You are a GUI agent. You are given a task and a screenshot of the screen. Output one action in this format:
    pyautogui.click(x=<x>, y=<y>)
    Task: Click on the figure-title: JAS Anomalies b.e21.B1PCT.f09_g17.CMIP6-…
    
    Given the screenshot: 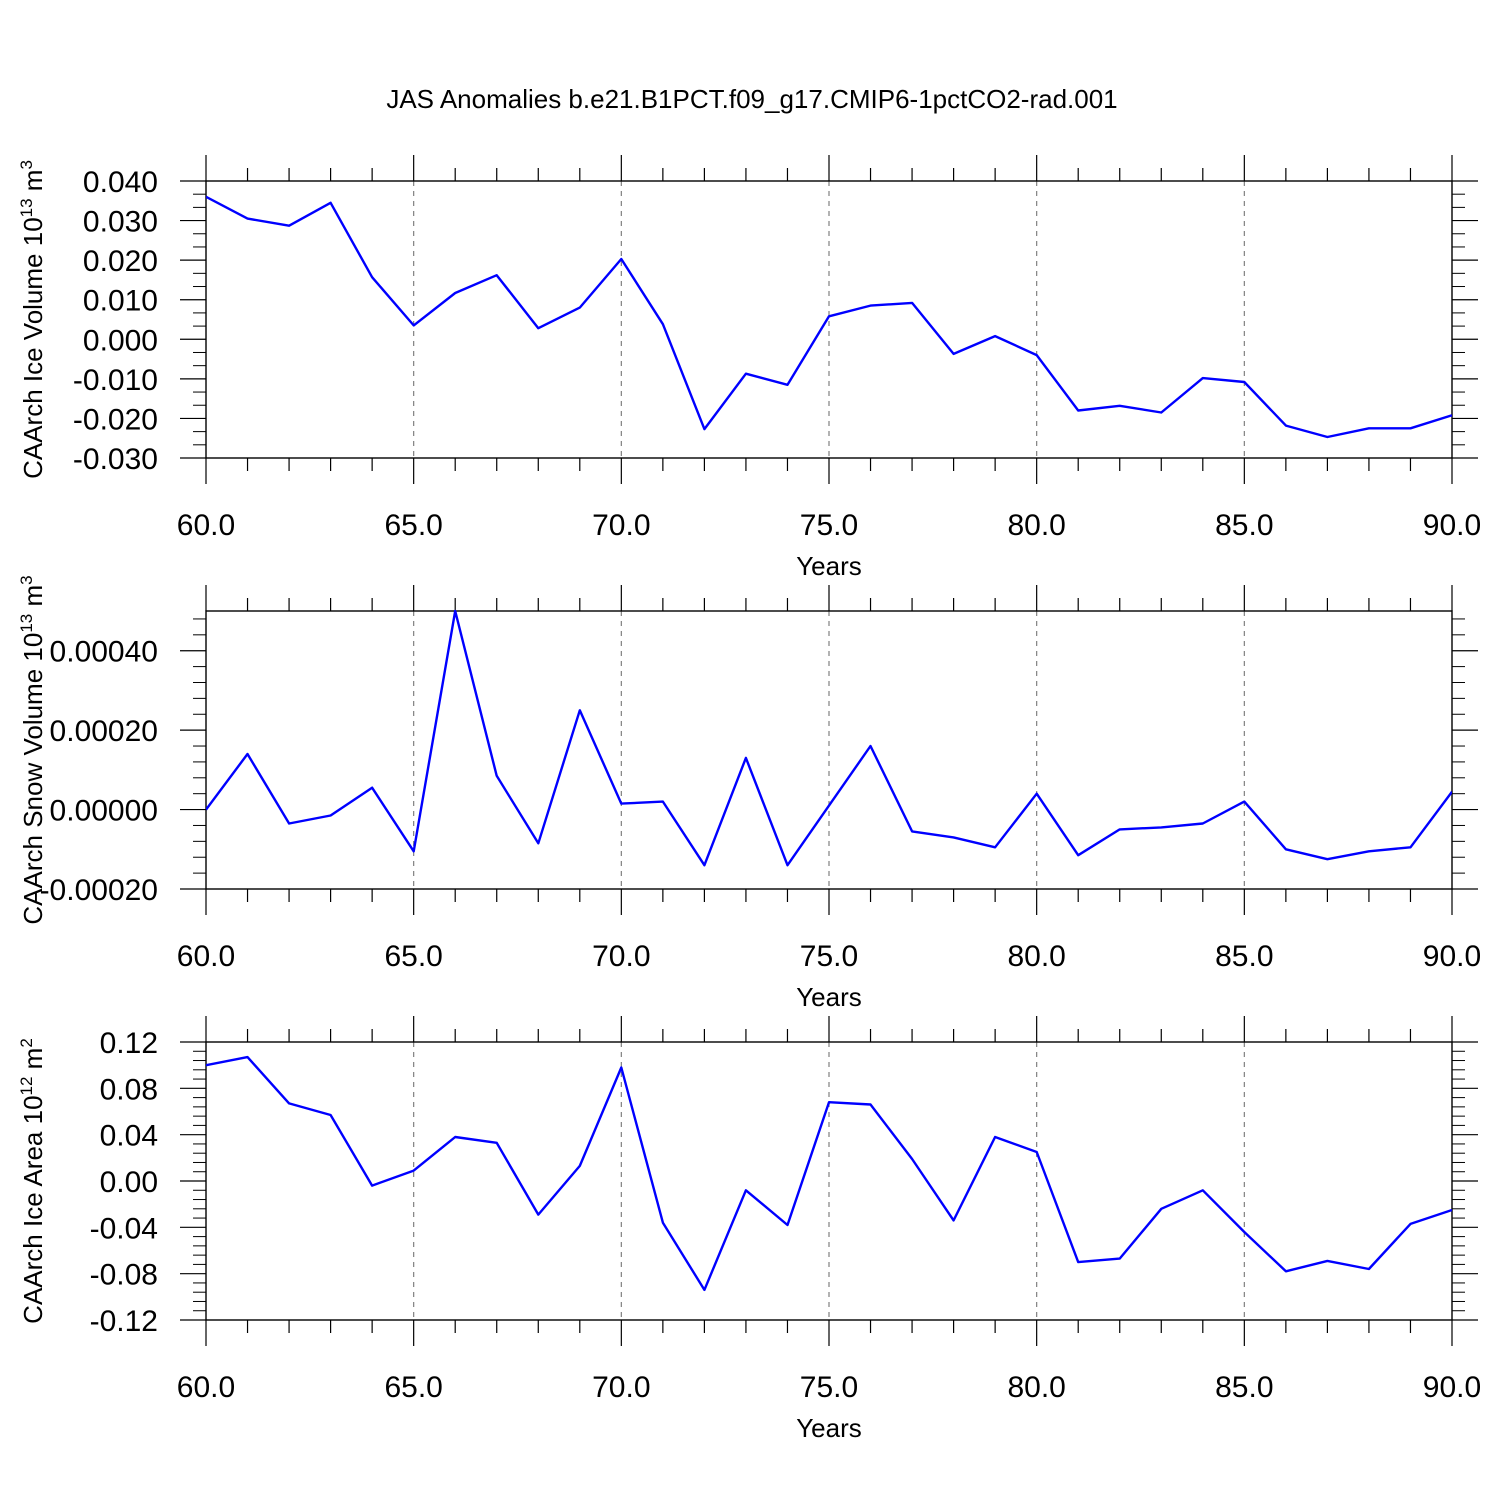 What is the action you would take?
    pyautogui.click(x=751, y=99)
    